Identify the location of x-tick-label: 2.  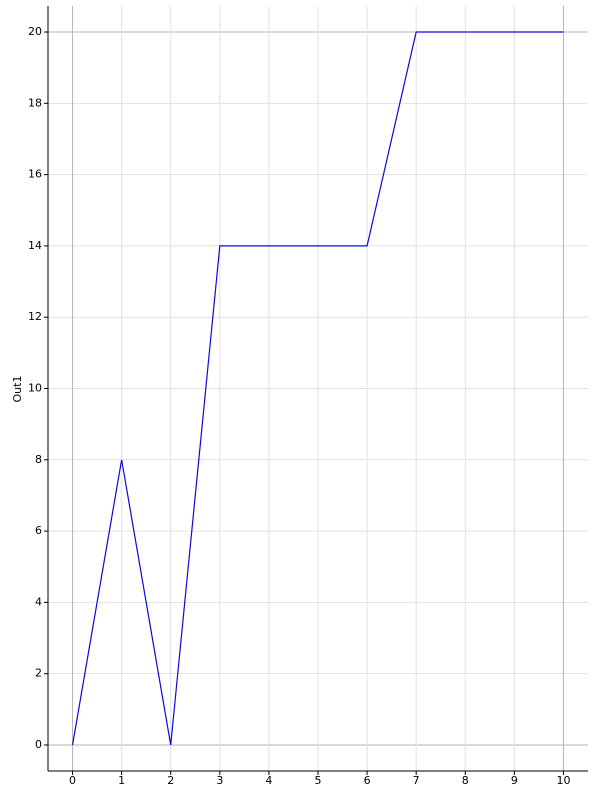
(170, 780).